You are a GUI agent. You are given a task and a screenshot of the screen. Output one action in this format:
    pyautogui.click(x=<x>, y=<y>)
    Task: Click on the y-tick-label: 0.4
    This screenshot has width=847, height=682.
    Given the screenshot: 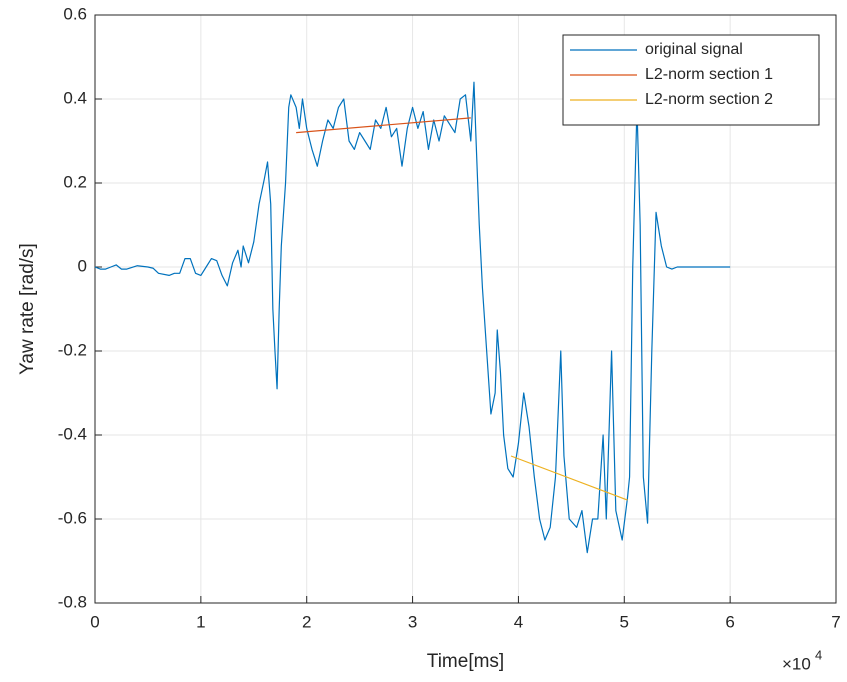 What is the action you would take?
    pyautogui.click(x=75, y=97)
    